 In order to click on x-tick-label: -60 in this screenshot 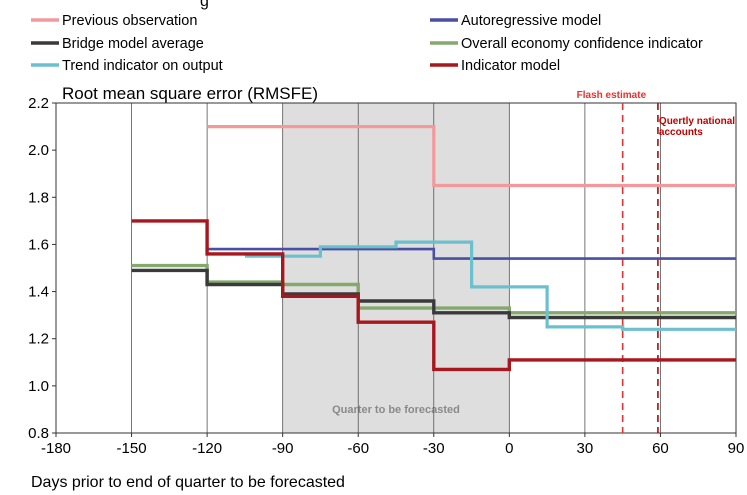, I will do `click(358, 448)`.